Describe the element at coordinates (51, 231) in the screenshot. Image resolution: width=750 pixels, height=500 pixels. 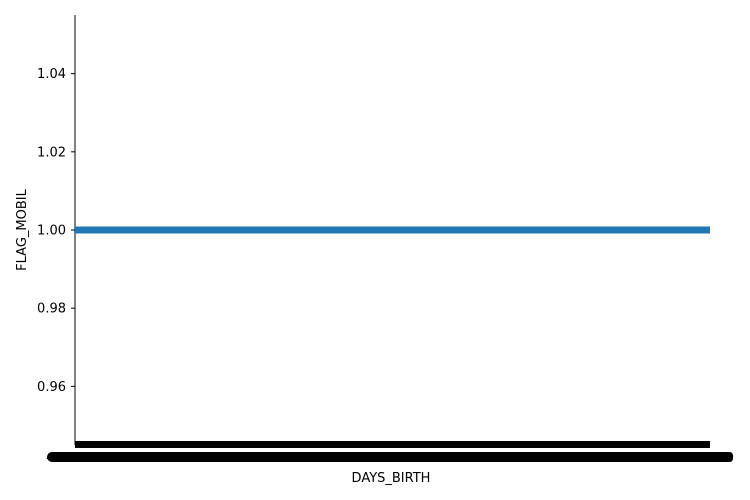
I see `y-tick-label: 1.00` at that location.